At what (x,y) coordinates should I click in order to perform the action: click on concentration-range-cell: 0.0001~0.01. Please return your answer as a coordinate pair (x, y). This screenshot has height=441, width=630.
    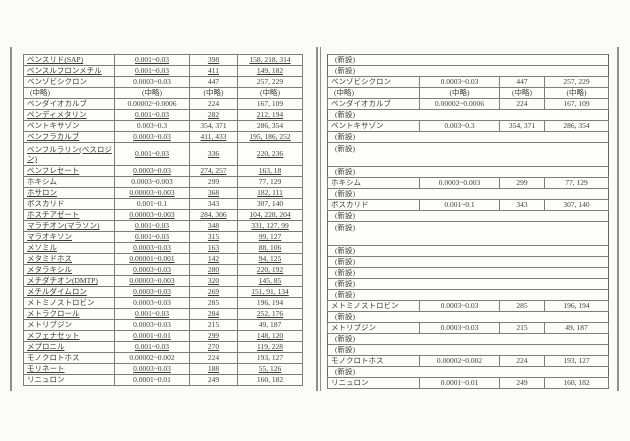
    Looking at the image, I should click on (459, 383).